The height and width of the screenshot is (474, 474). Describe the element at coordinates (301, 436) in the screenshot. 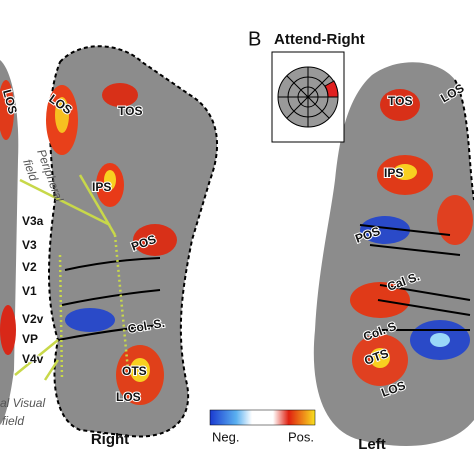

I see `colorbar-label: Pos.` at that location.